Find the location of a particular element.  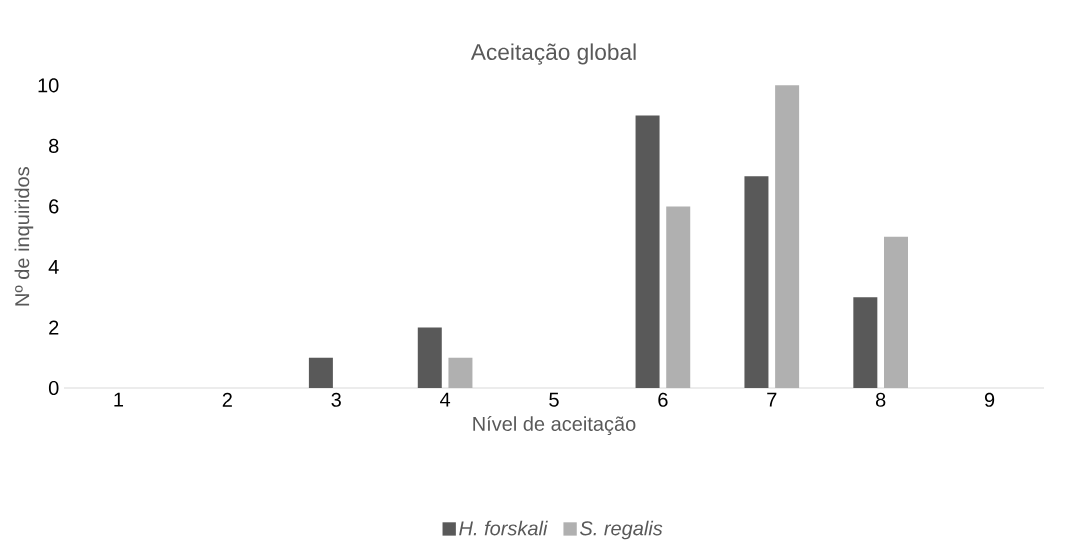

y-tick-label: 10 is located at coordinates (48, 85).